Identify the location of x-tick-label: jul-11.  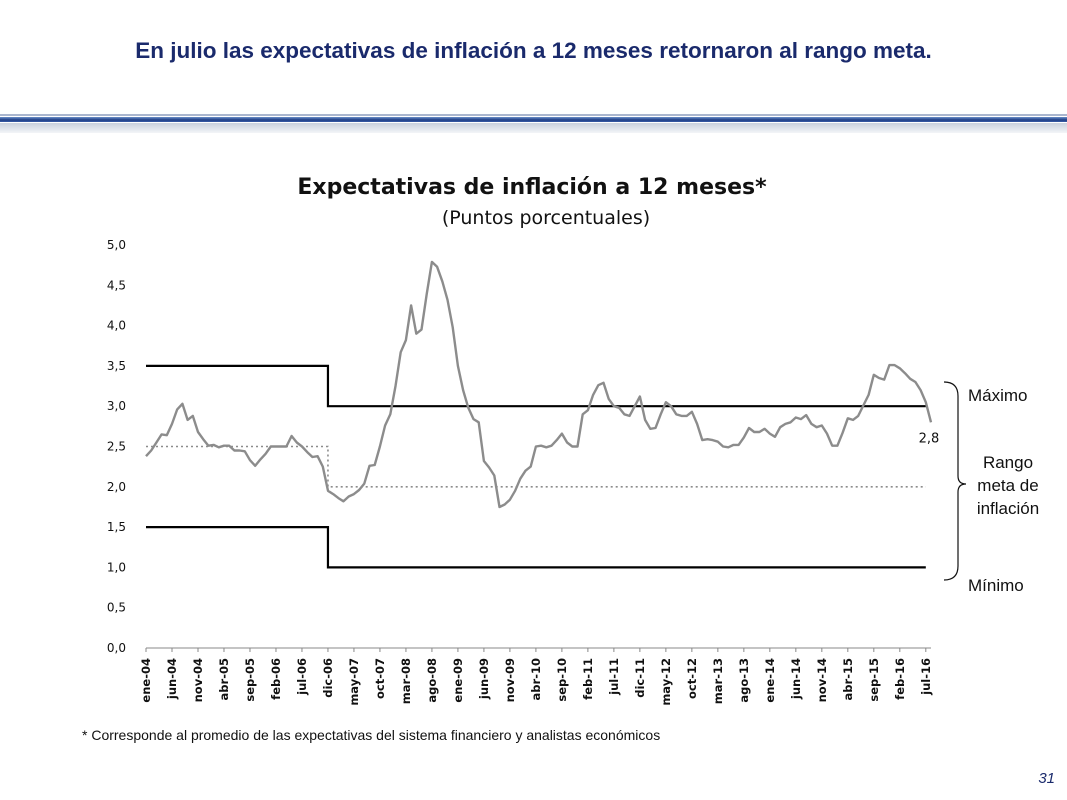
(614, 677).